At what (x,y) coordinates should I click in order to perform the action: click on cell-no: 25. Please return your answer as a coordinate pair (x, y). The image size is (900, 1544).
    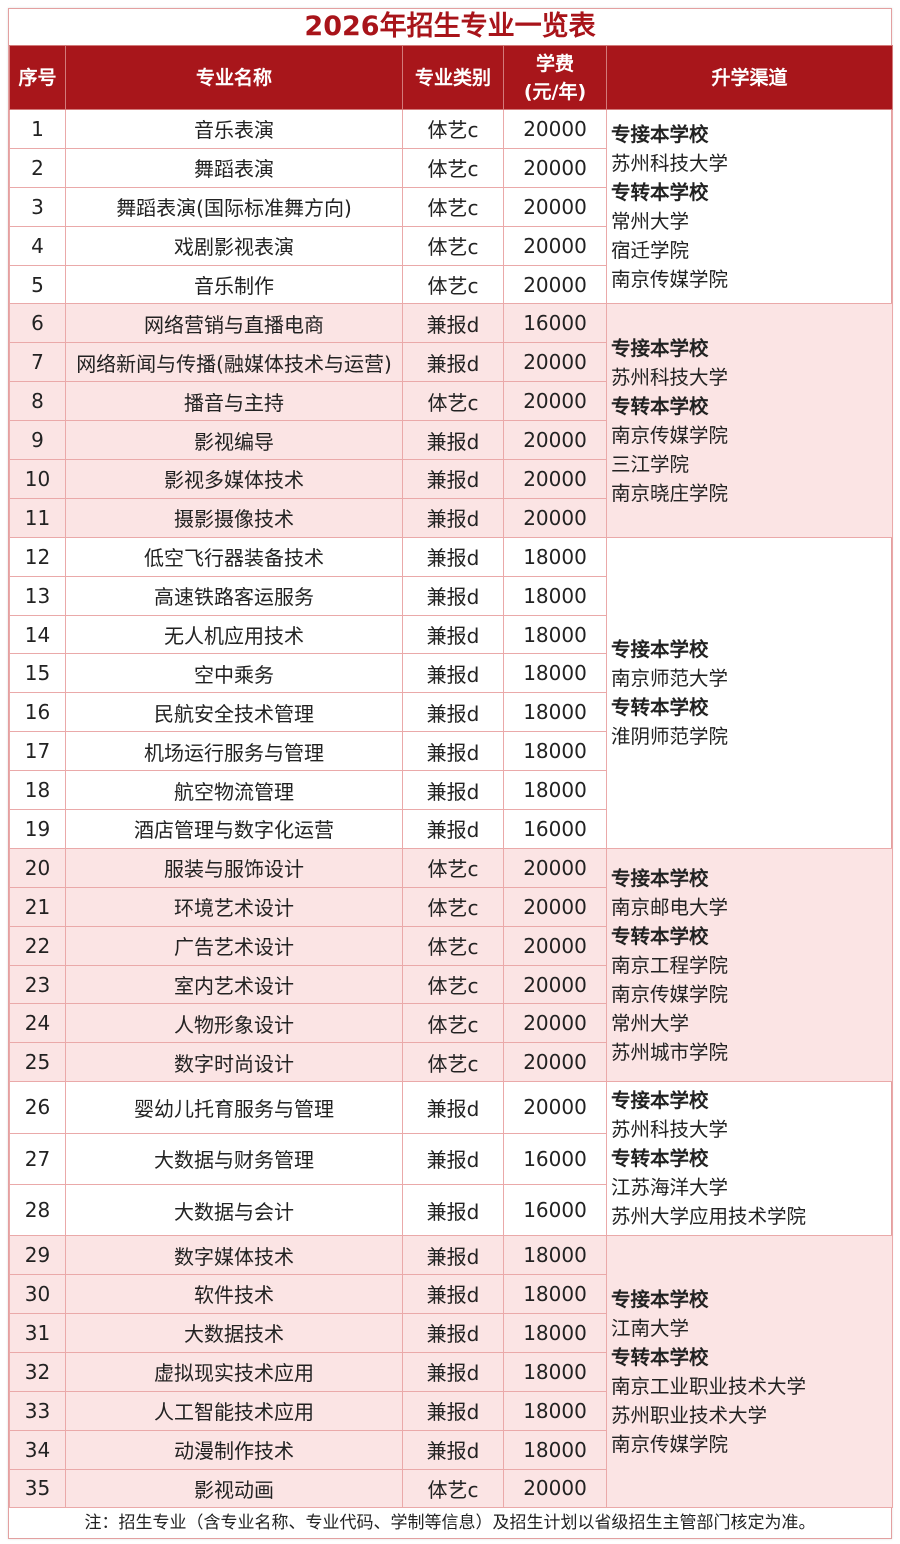
    Looking at the image, I should click on (37, 1062).